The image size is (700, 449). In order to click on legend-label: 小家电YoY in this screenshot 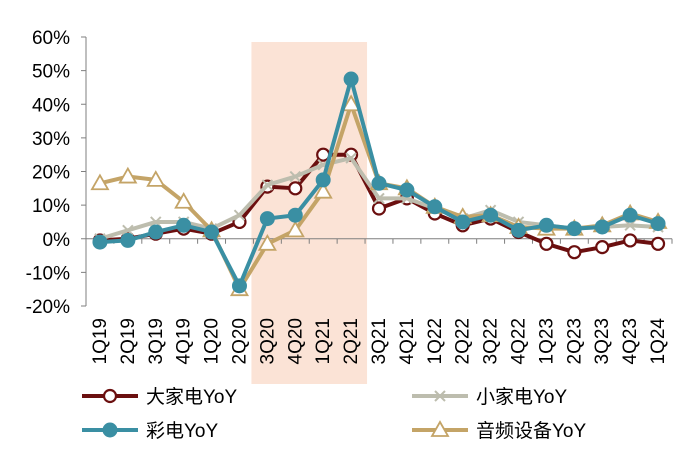, I will do `click(521, 397)`.